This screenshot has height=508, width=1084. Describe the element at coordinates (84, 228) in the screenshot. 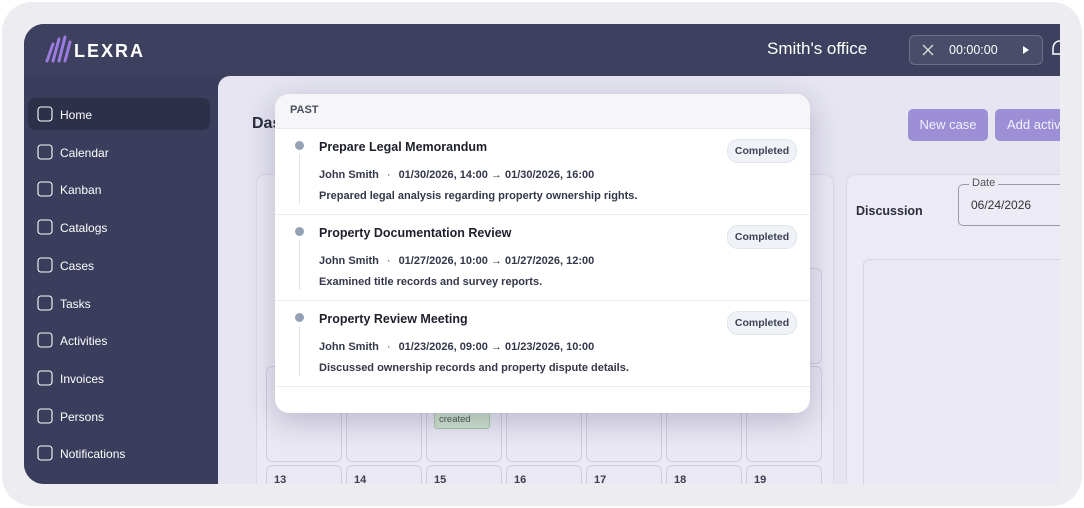

I see `nav-label: Catalogs` at that location.